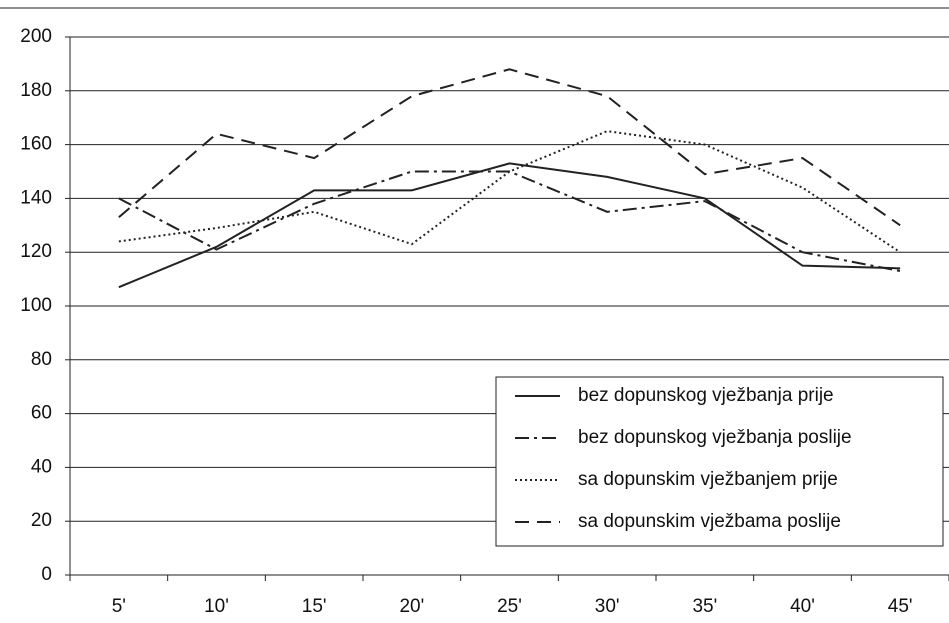  Describe the element at coordinates (715, 437) in the screenshot. I see `legend-label: bez dopunskog vježbanja poslije` at that location.